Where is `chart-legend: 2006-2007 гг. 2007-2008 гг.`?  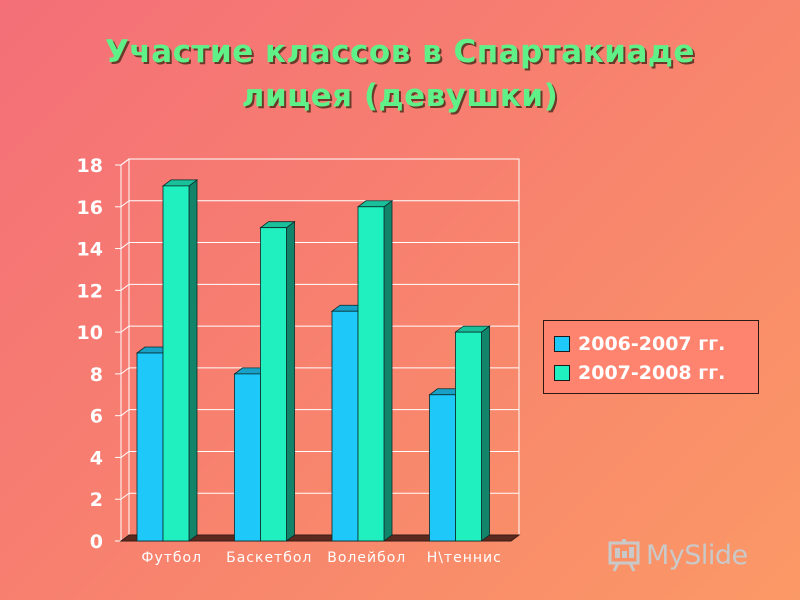 chart-legend: 2006-2007 гг. 2007-2008 гг. is located at coordinates (651, 357).